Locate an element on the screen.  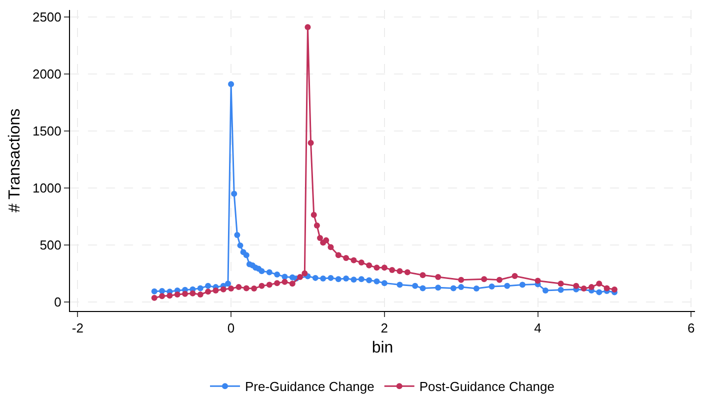
y-tick-label: 2000 is located at coordinates (47, 74).